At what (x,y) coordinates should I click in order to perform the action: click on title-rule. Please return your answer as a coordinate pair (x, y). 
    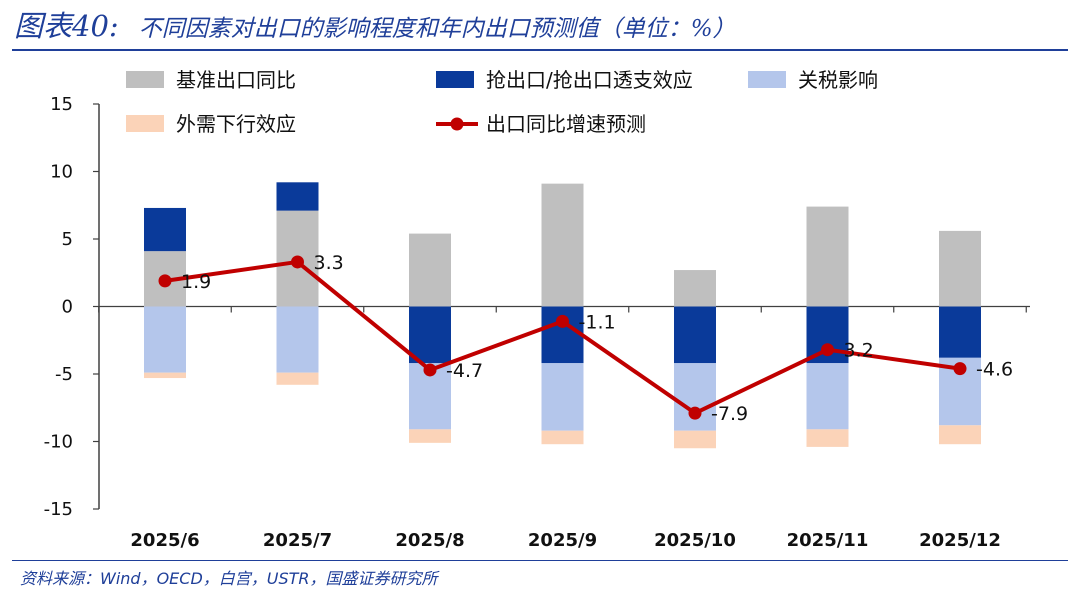
    Looking at the image, I should click on (540, 50).